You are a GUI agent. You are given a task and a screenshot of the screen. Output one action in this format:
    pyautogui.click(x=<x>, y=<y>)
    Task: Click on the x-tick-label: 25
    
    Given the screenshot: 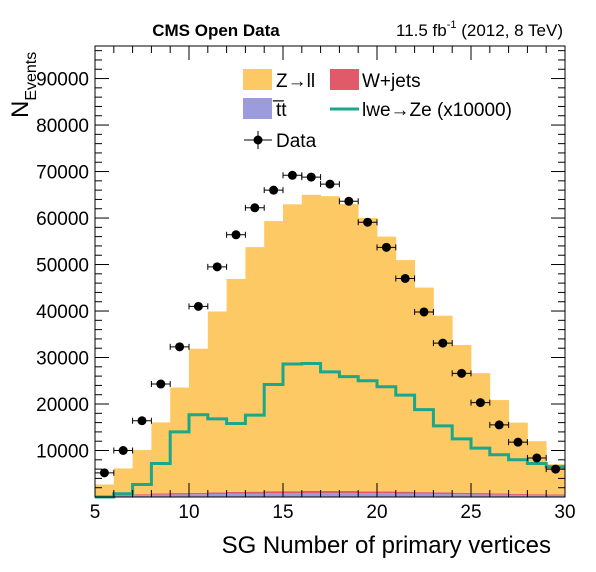 What is the action you would take?
    pyautogui.click(x=470, y=512)
    